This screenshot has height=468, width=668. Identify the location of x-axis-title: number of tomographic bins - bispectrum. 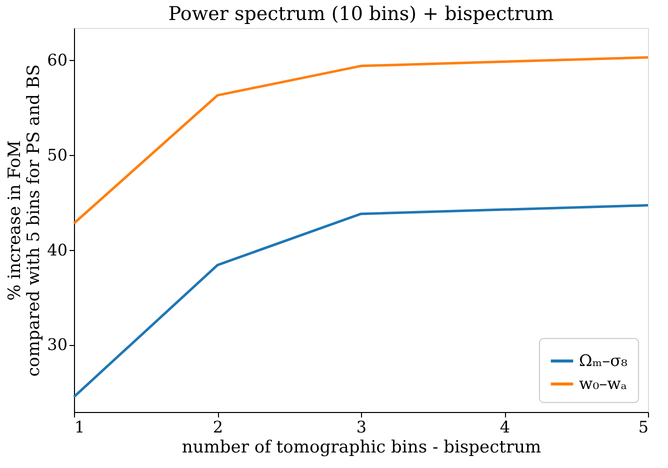
(362, 448).